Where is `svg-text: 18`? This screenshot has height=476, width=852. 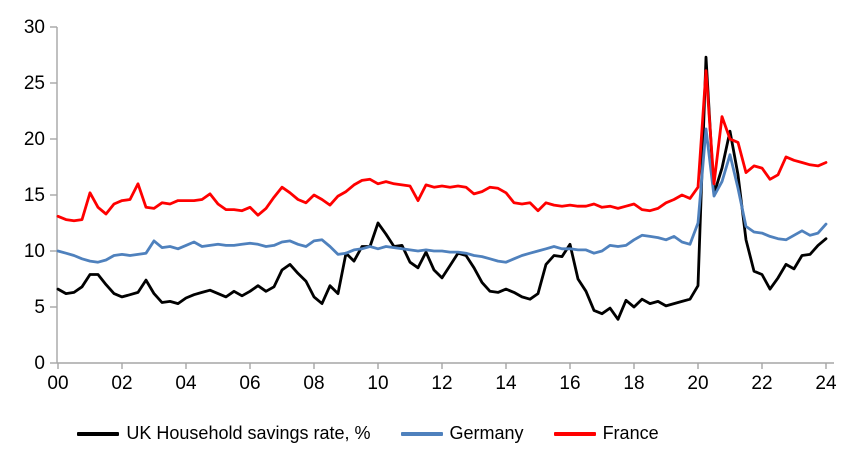
svg-text: 18 is located at coordinates (633, 383).